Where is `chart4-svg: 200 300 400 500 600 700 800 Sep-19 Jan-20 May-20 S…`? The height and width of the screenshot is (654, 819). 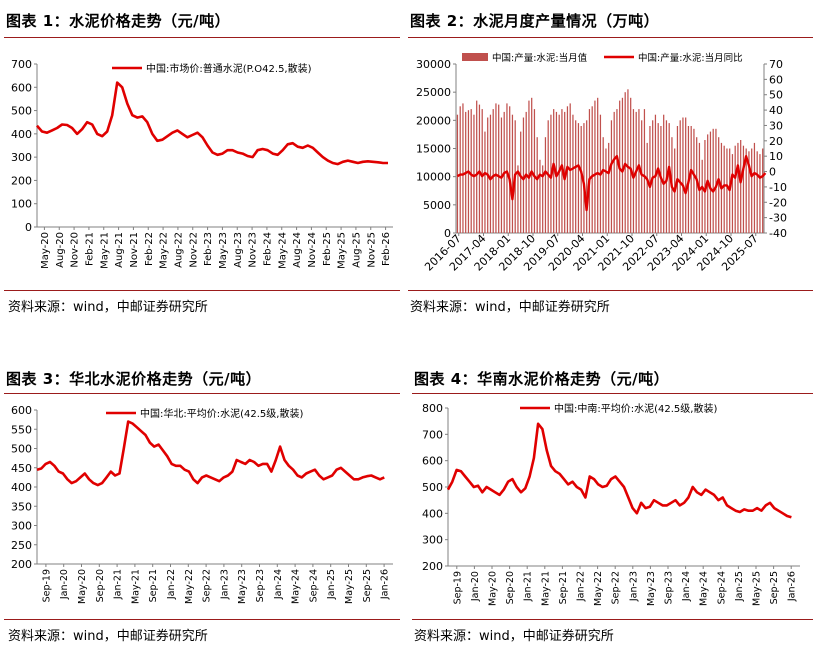
chart4-svg: 200 300 400 500 600 700 800 Sep-19 Jan-20 May-20 S… is located at coordinates (611, 504).